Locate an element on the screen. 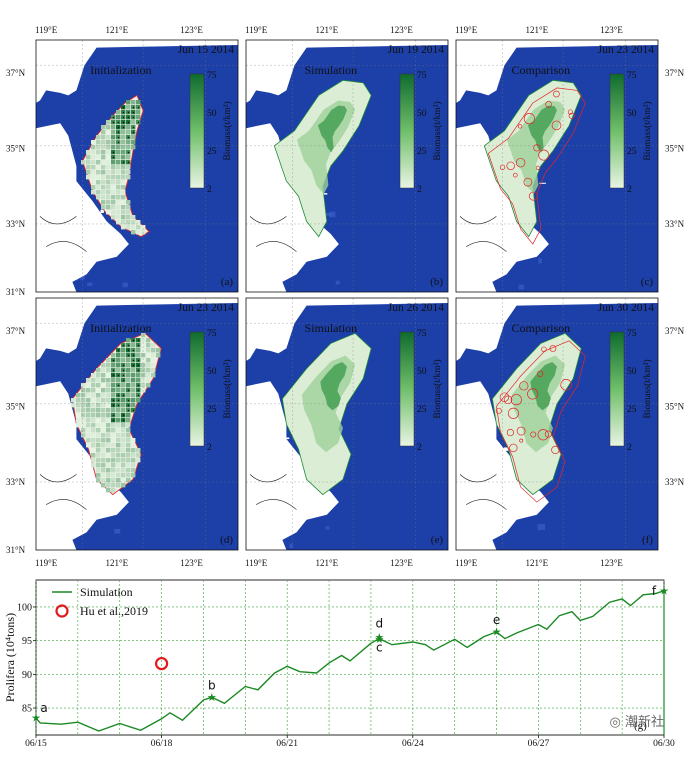 This screenshot has width=700, height=758. lon-label-bottom: 121°E is located at coordinates (536, 563).